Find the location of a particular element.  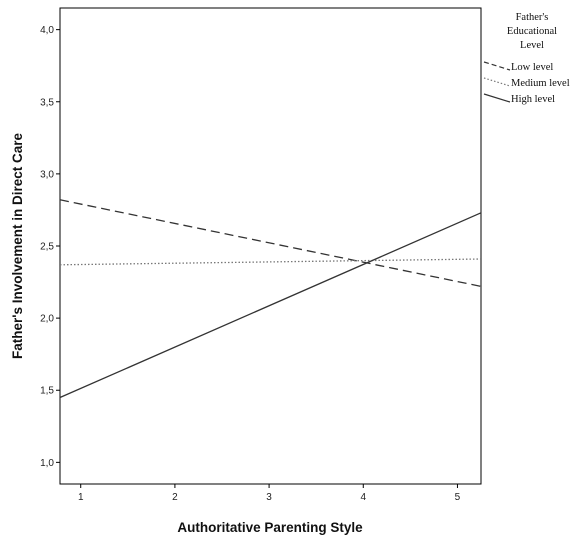

x-axis: 1 2 3 4 5 is located at coordinates (269, 493).